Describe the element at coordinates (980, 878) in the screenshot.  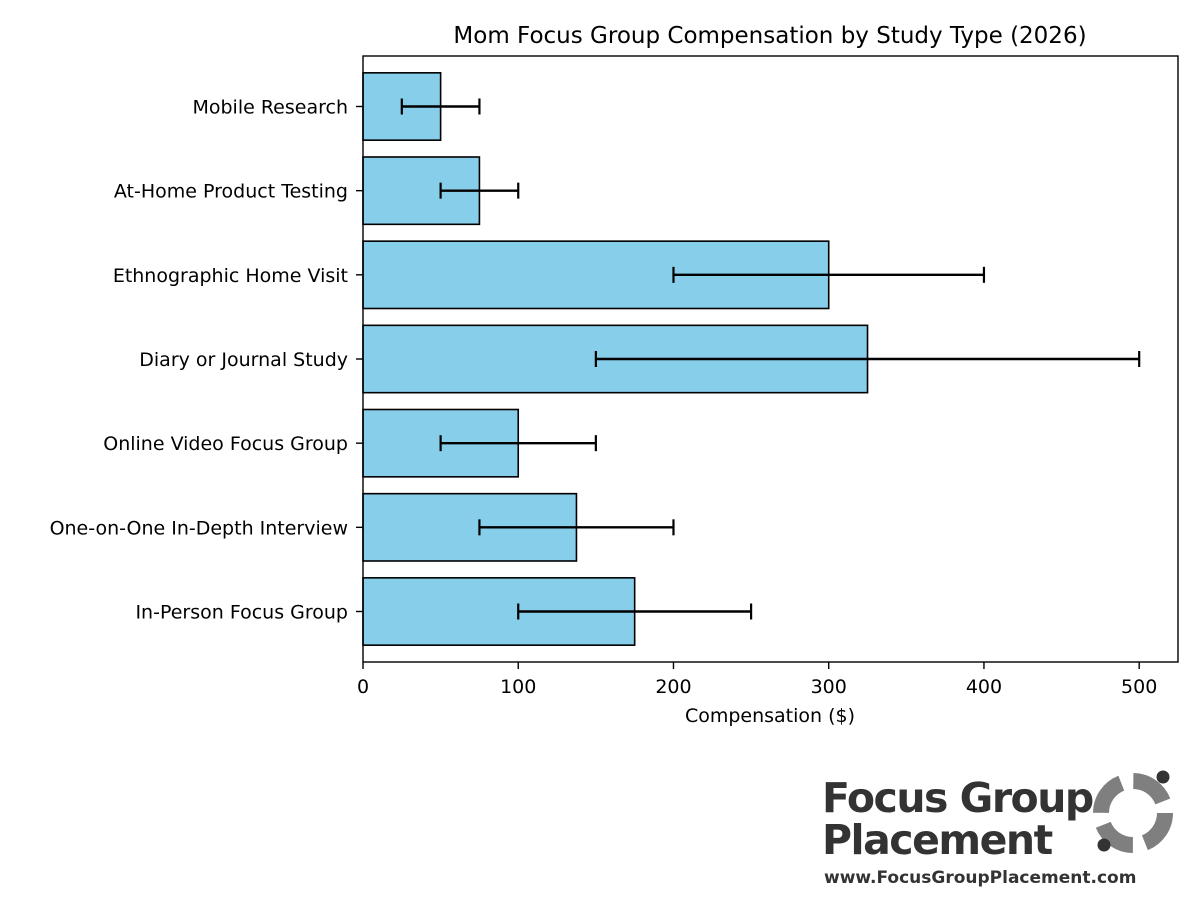
I see `logo-url: www.FocusGroupPlacement.com` at that location.